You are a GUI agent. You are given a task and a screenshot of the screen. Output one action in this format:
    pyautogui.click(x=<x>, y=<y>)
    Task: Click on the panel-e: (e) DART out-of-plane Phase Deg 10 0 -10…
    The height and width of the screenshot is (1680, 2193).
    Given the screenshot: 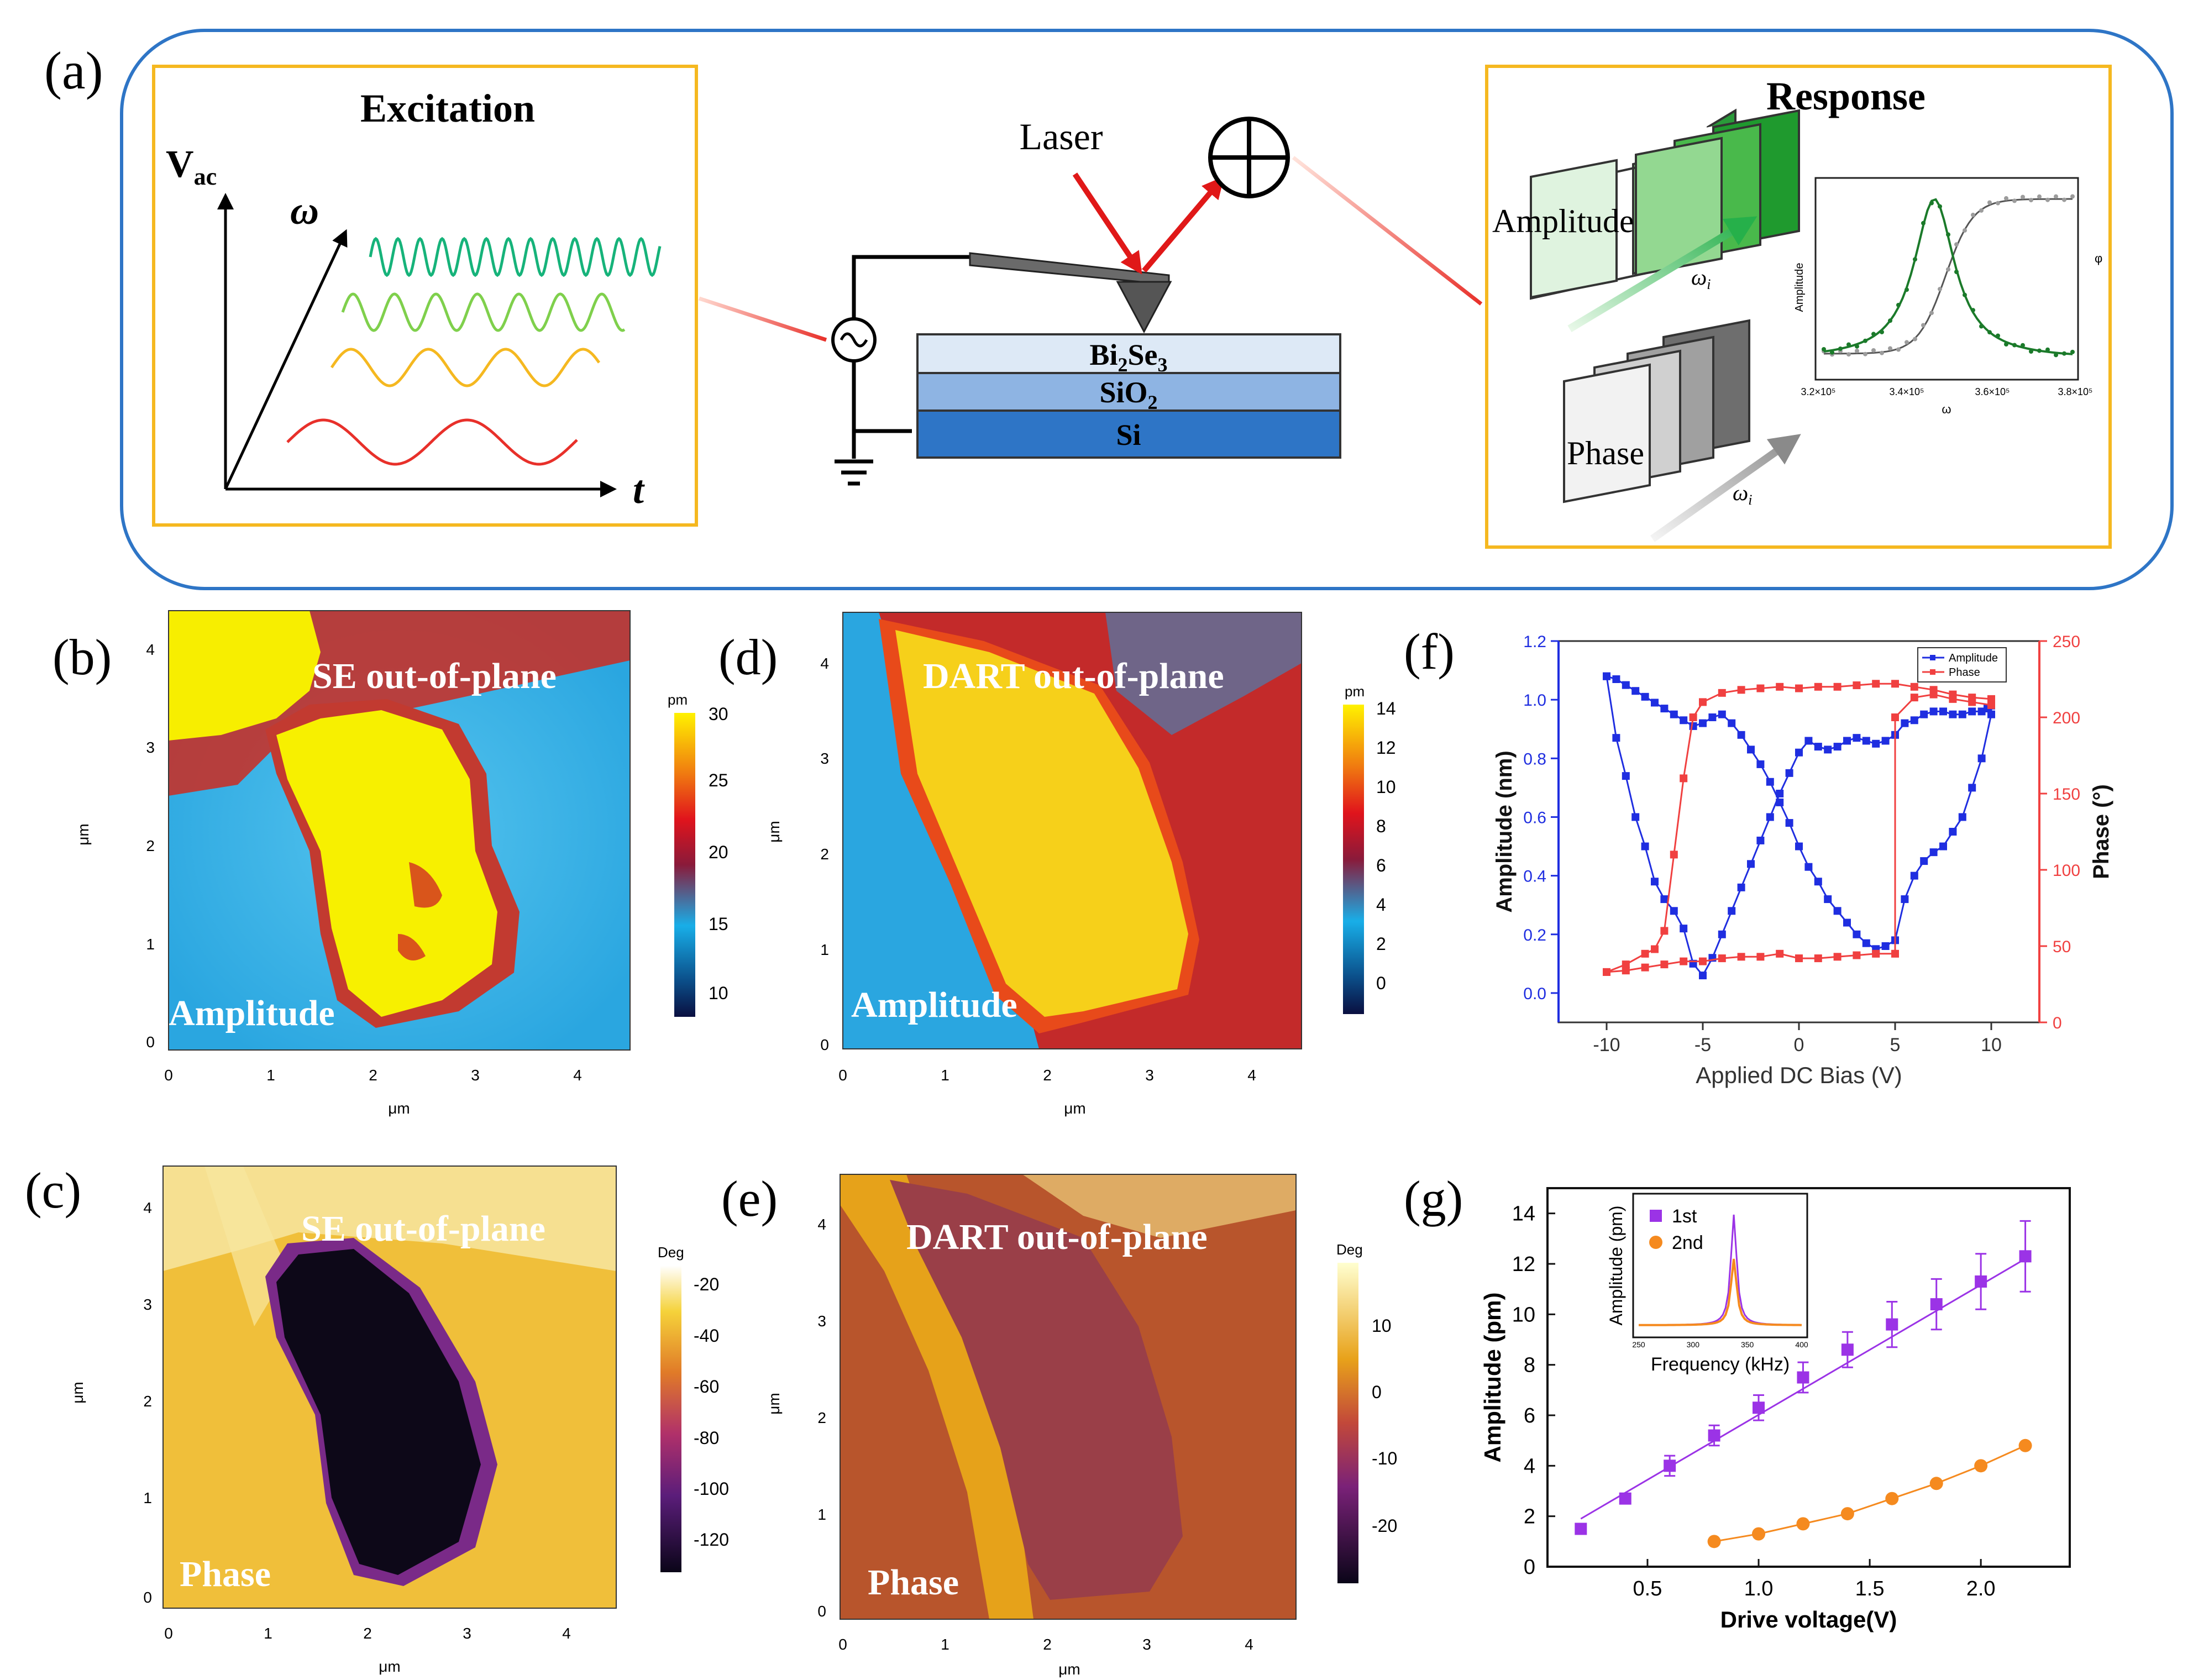 What is the action you would take?
    pyautogui.click(x=1059, y=1424)
    